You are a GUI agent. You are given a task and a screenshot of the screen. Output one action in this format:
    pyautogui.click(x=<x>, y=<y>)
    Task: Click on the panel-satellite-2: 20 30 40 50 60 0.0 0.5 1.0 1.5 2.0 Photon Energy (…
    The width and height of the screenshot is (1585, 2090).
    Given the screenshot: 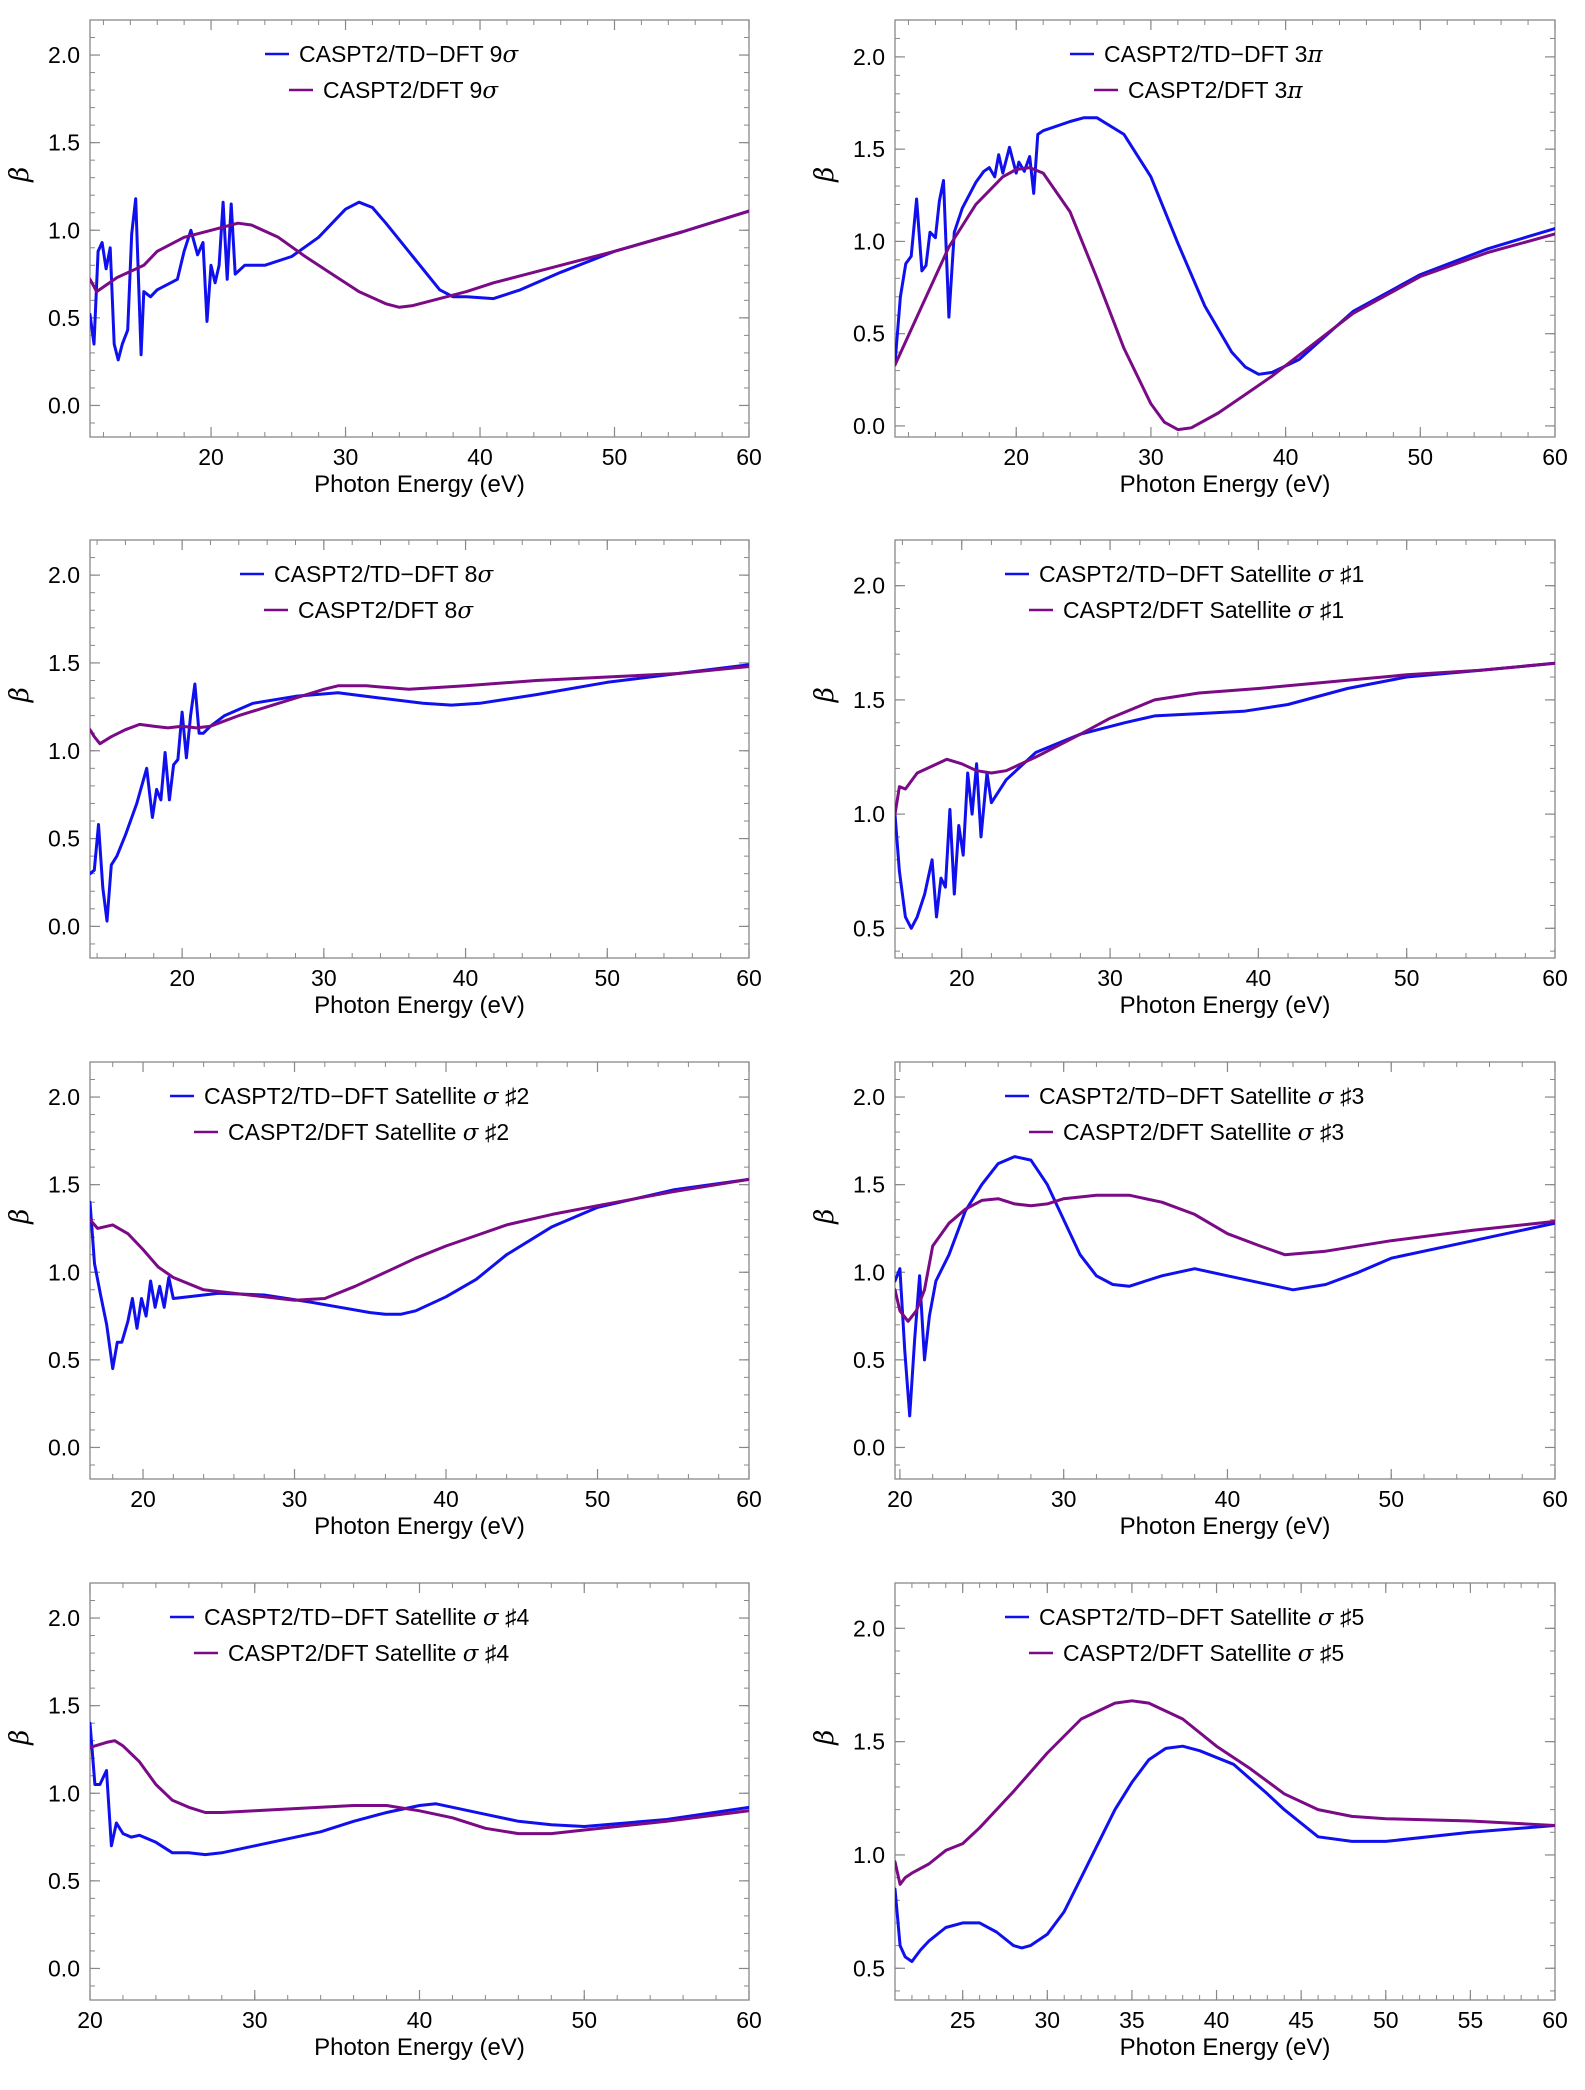 What is the action you would take?
    pyautogui.click(x=383, y=1300)
    